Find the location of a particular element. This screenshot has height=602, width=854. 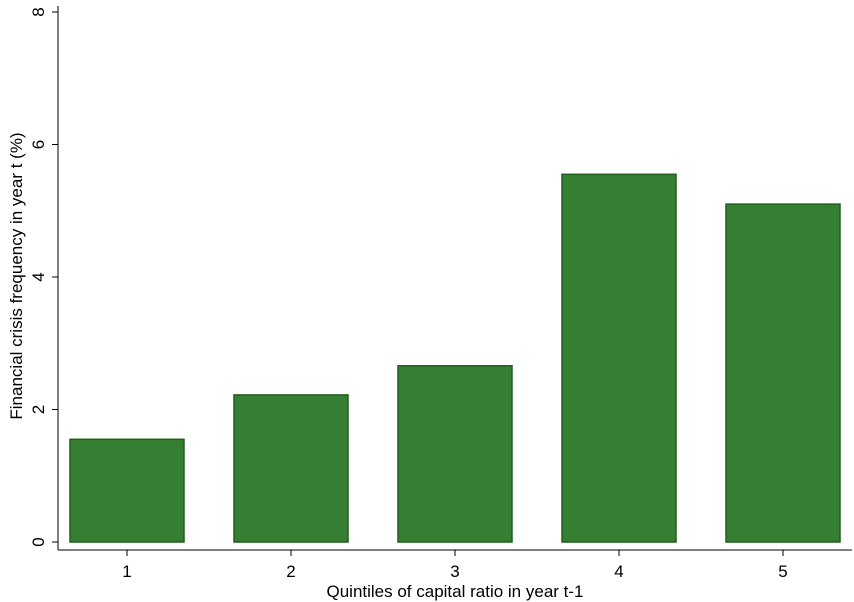

y-tick-label-4: 4 is located at coordinates (38, 276).